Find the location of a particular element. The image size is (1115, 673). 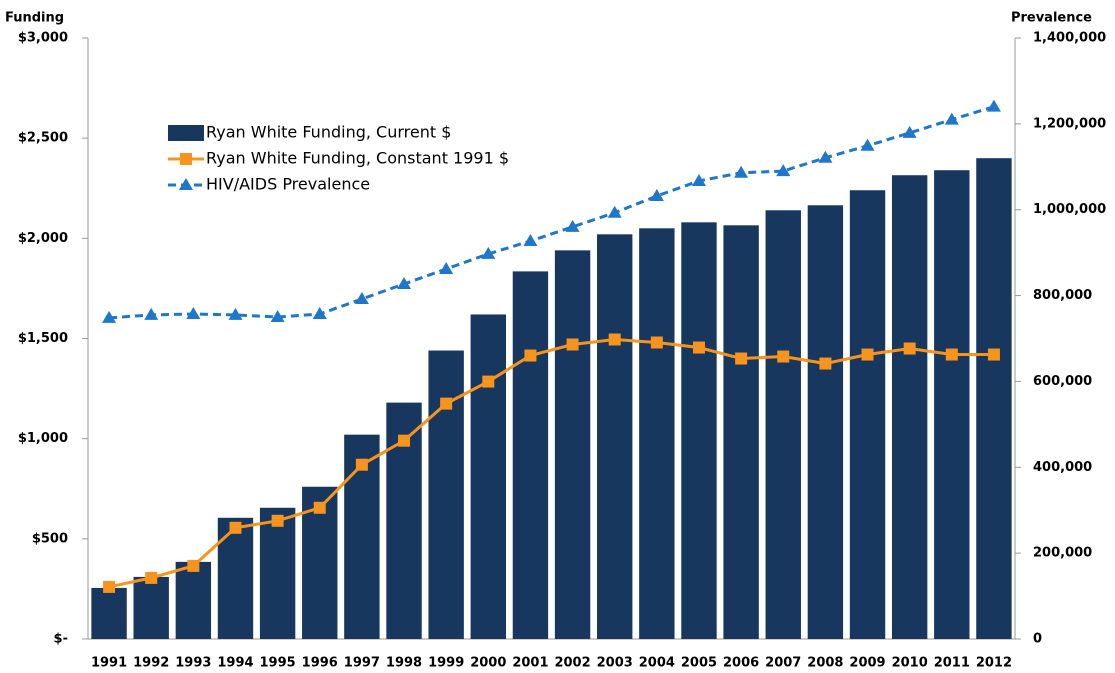

legend-label: Ryan White Funding, Constant 1991 $ is located at coordinates (357, 158).